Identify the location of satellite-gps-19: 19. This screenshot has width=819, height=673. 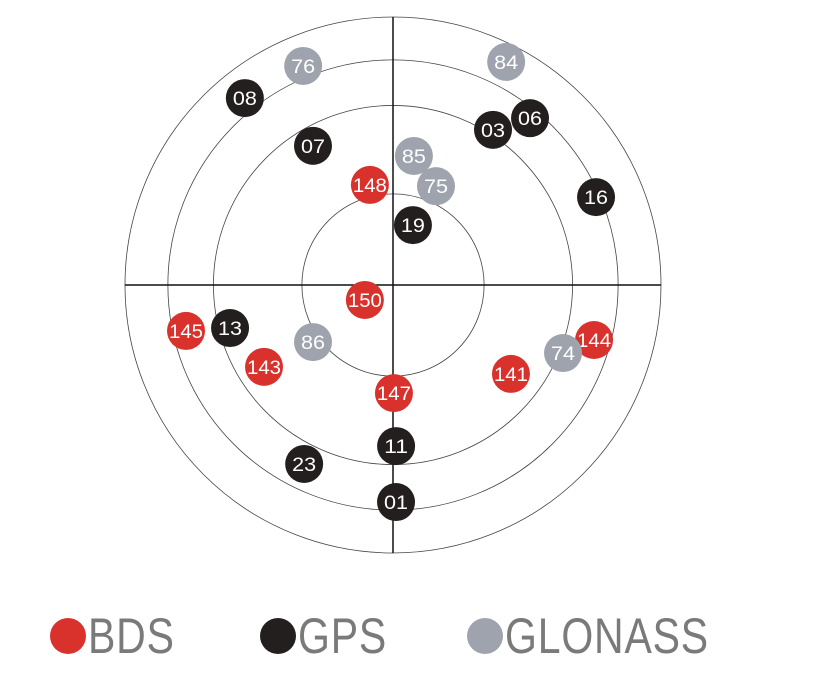
(412, 225).